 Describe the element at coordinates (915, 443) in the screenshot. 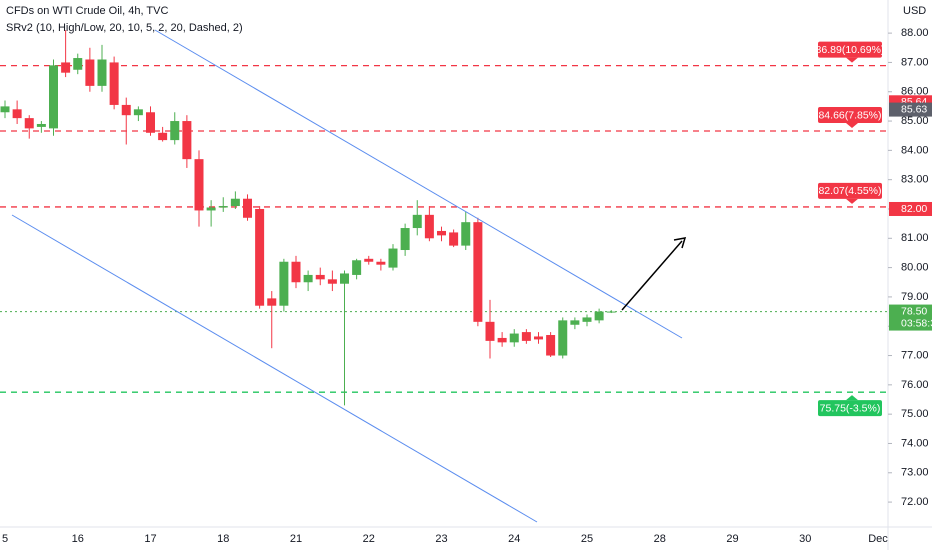

I see `y-tick-label: 74.00` at that location.